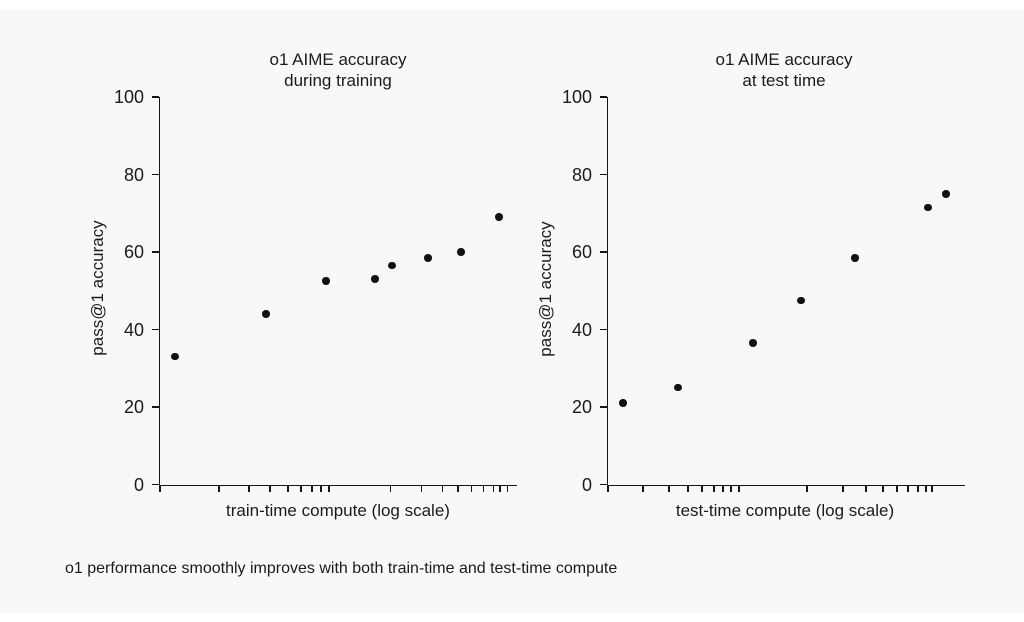 The width and height of the screenshot is (1024, 622). What do you see at coordinates (338, 70) in the screenshot?
I see `chart-title: o1 AIME accuracy during training` at bounding box center [338, 70].